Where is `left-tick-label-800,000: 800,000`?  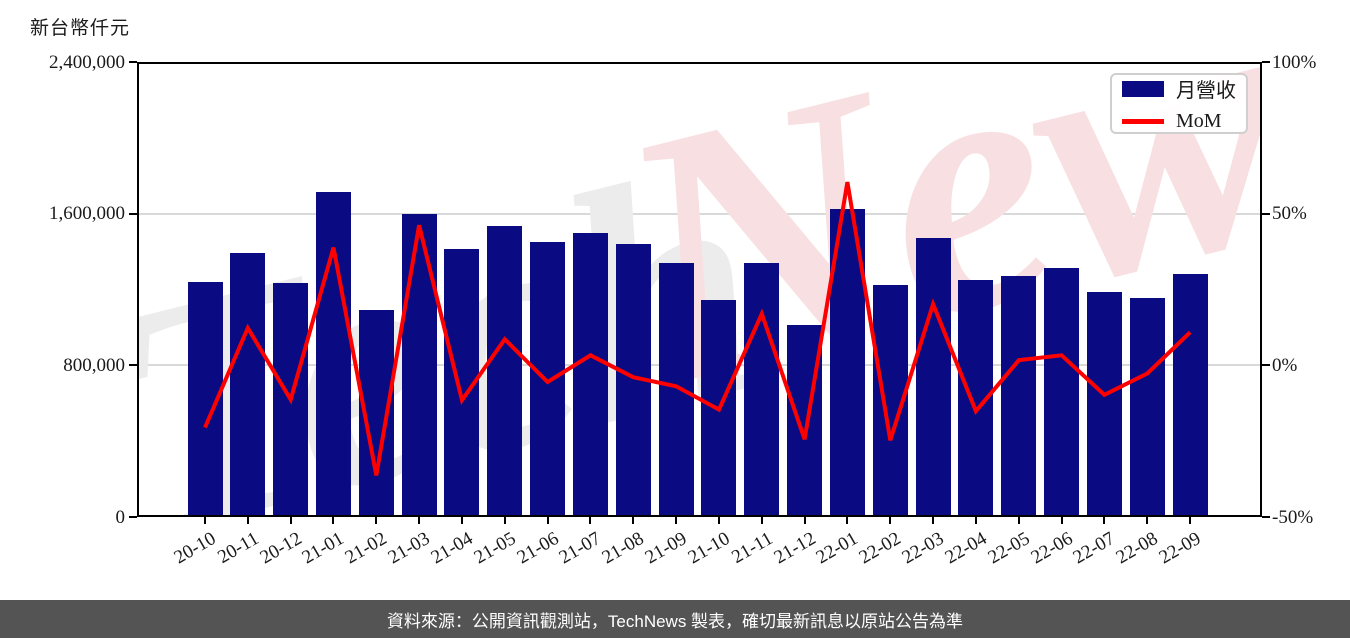 left-tick-label-800,000: 800,000 is located at coordinates (94, 365).